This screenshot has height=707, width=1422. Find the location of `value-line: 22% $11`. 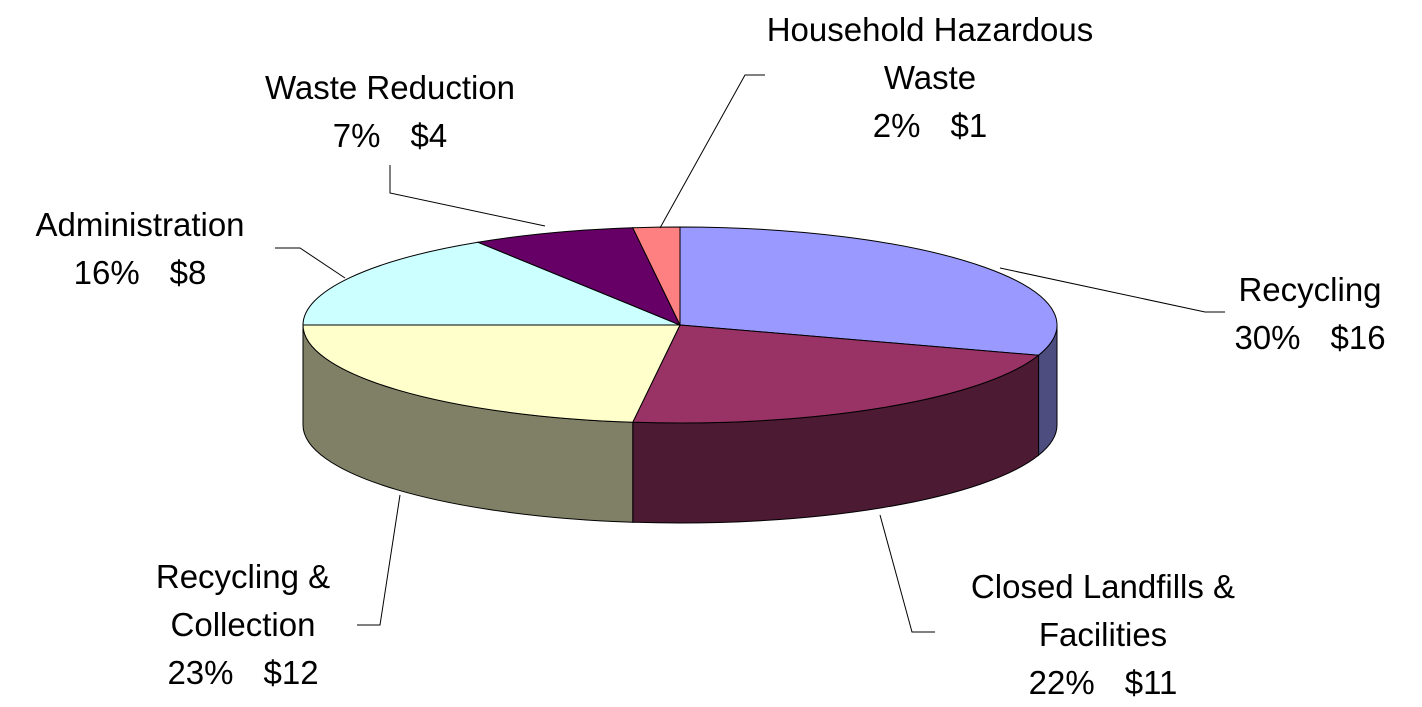

value-line: 22% $11 is located at coordinates (1103, 683).